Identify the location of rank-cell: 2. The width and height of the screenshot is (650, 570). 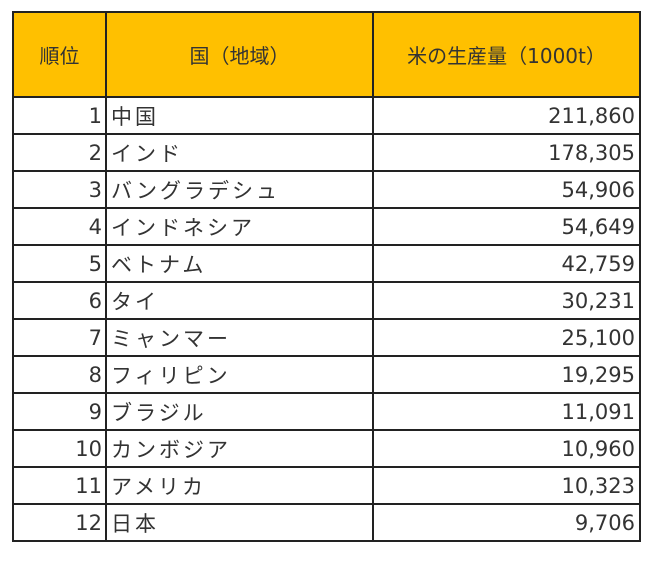
(59, 152).